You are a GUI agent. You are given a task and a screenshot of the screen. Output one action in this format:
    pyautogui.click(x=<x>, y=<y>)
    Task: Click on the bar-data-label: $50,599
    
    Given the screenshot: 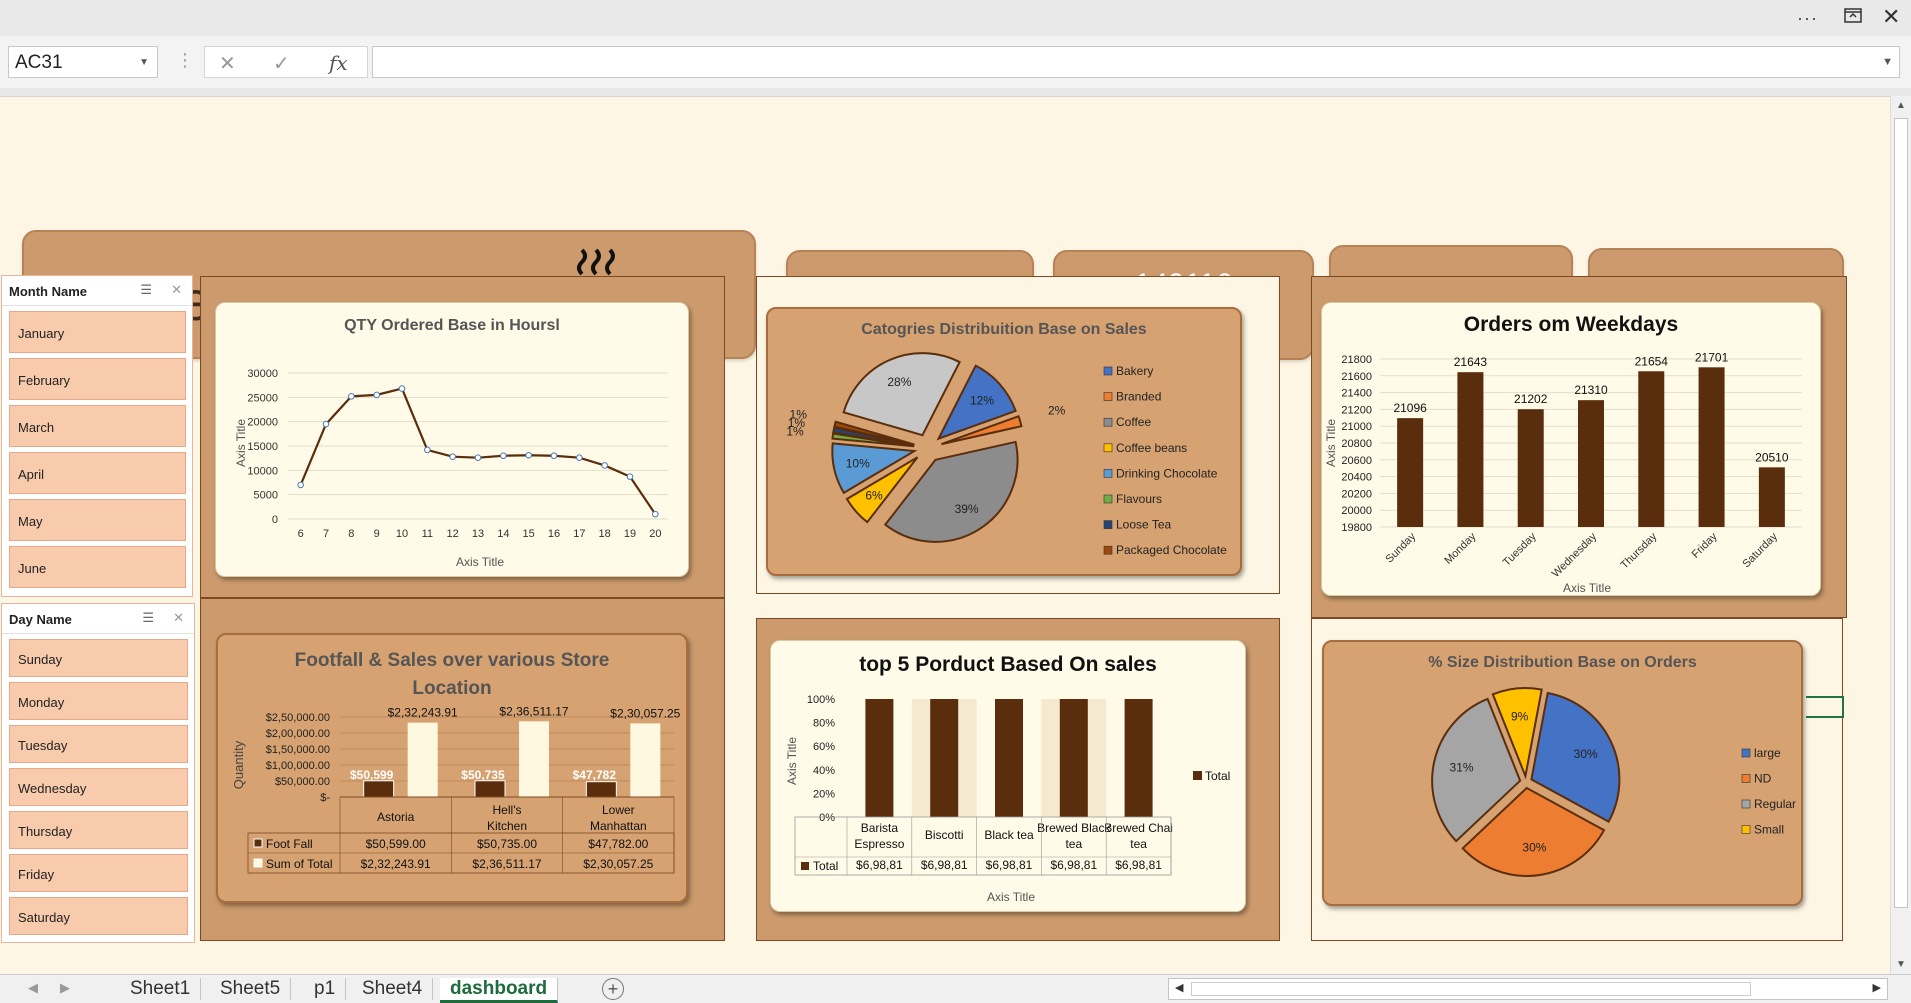 What is the action you would take?
    pyautogui.click(x=372, y=775)
    